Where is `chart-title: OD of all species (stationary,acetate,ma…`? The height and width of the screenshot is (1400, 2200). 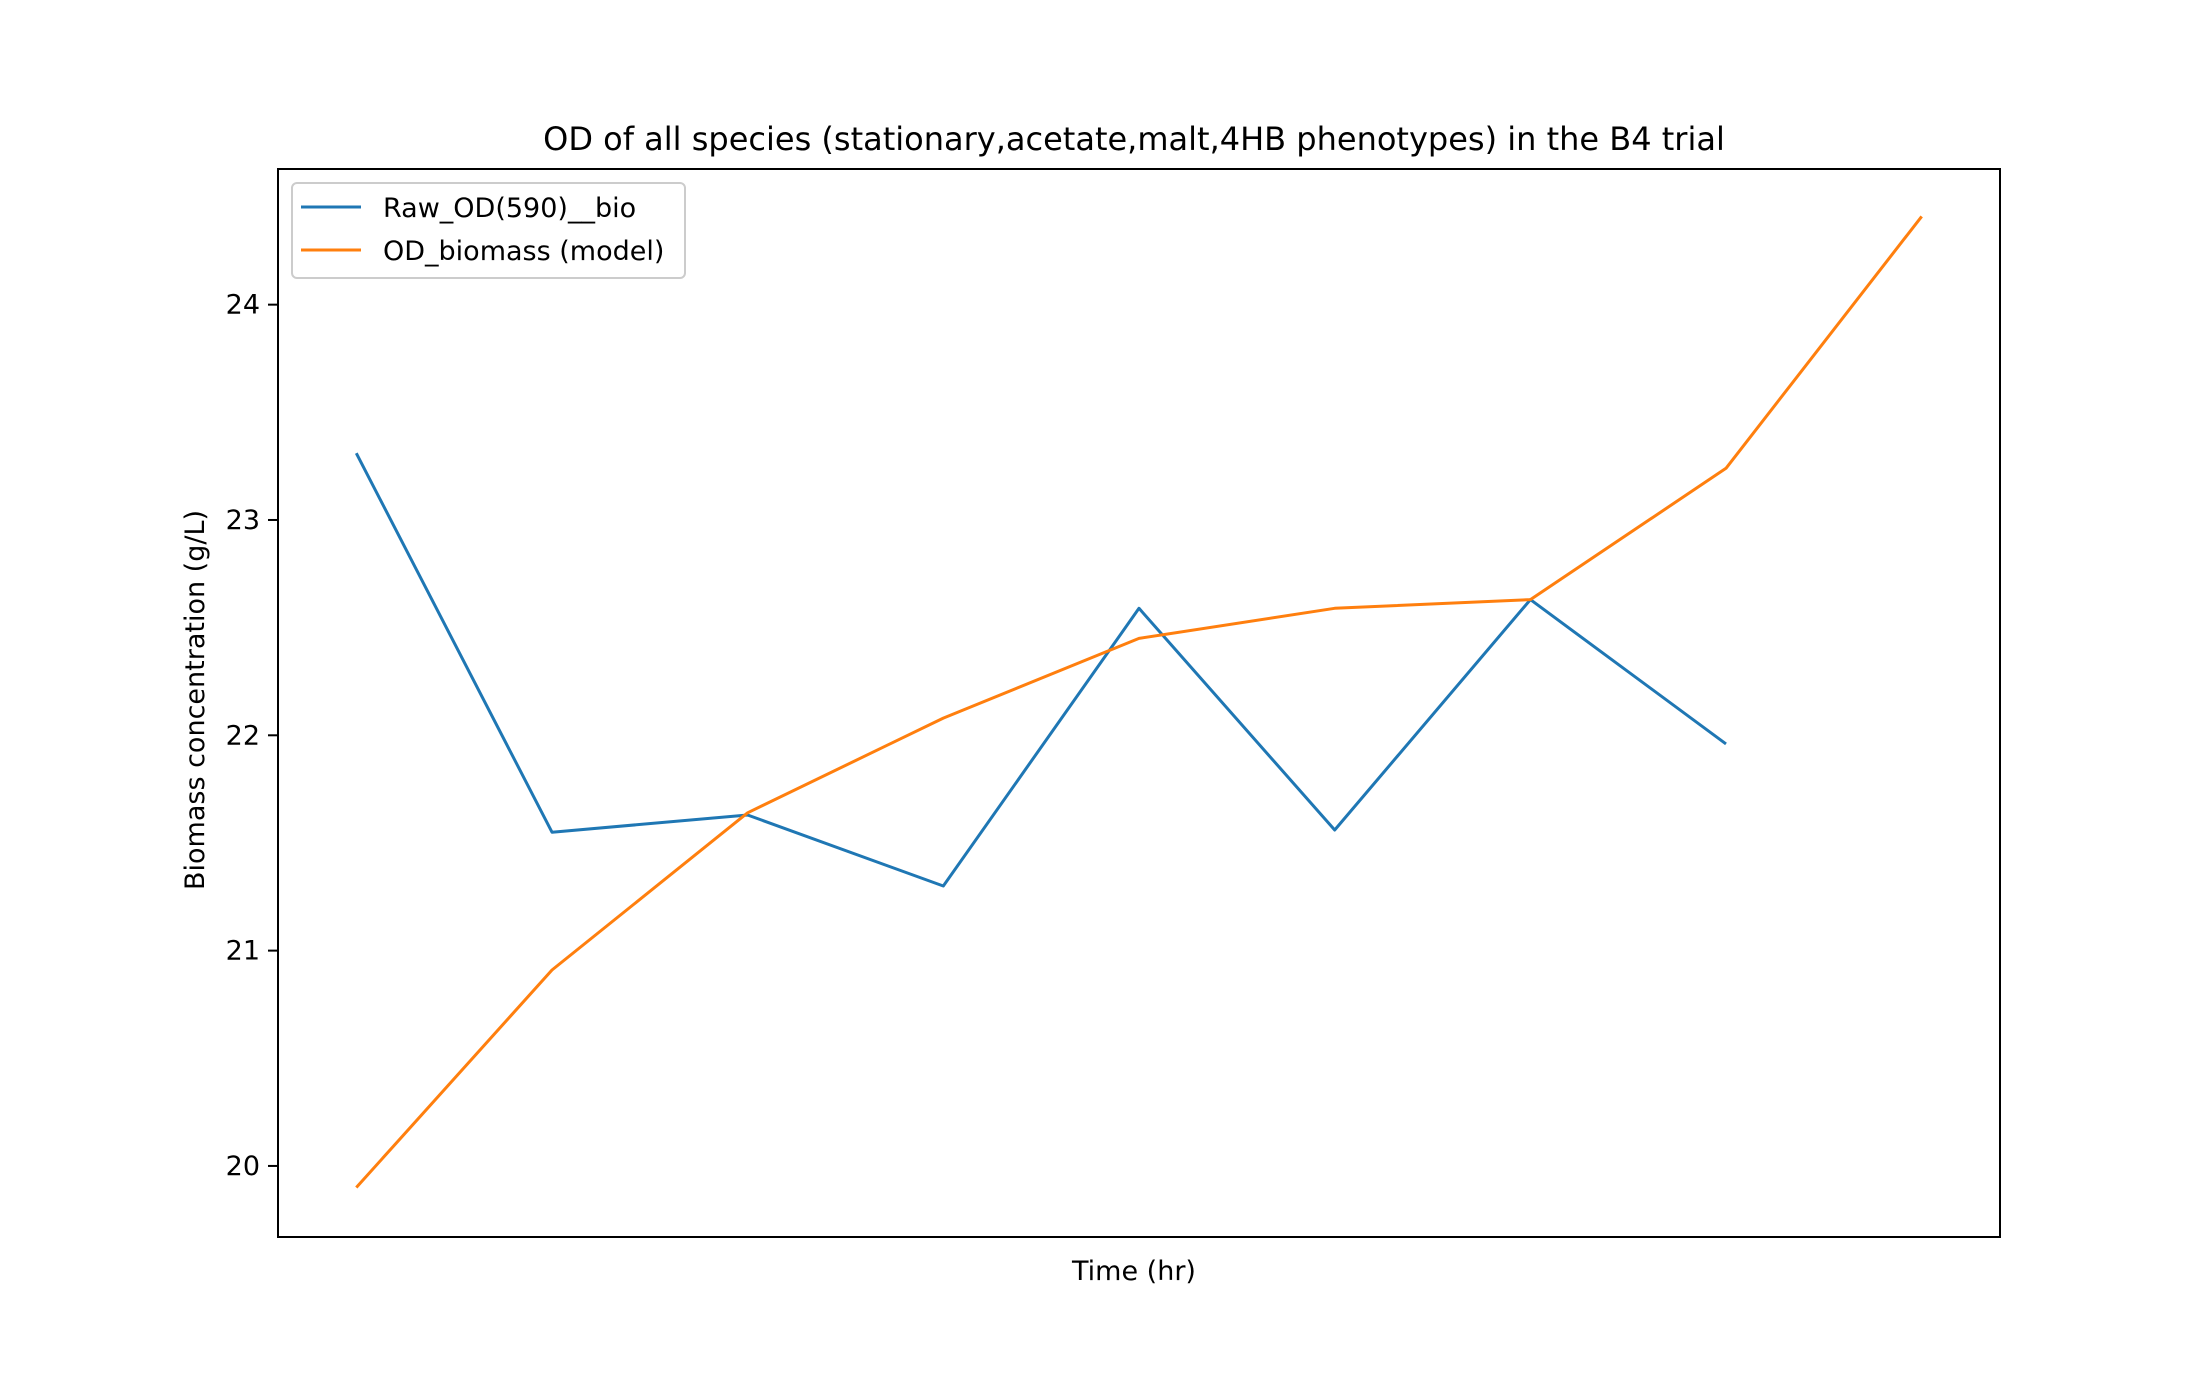
chart-title: OD of all species (stationary,acetate,ma… is located at coordinates (1134, 139).